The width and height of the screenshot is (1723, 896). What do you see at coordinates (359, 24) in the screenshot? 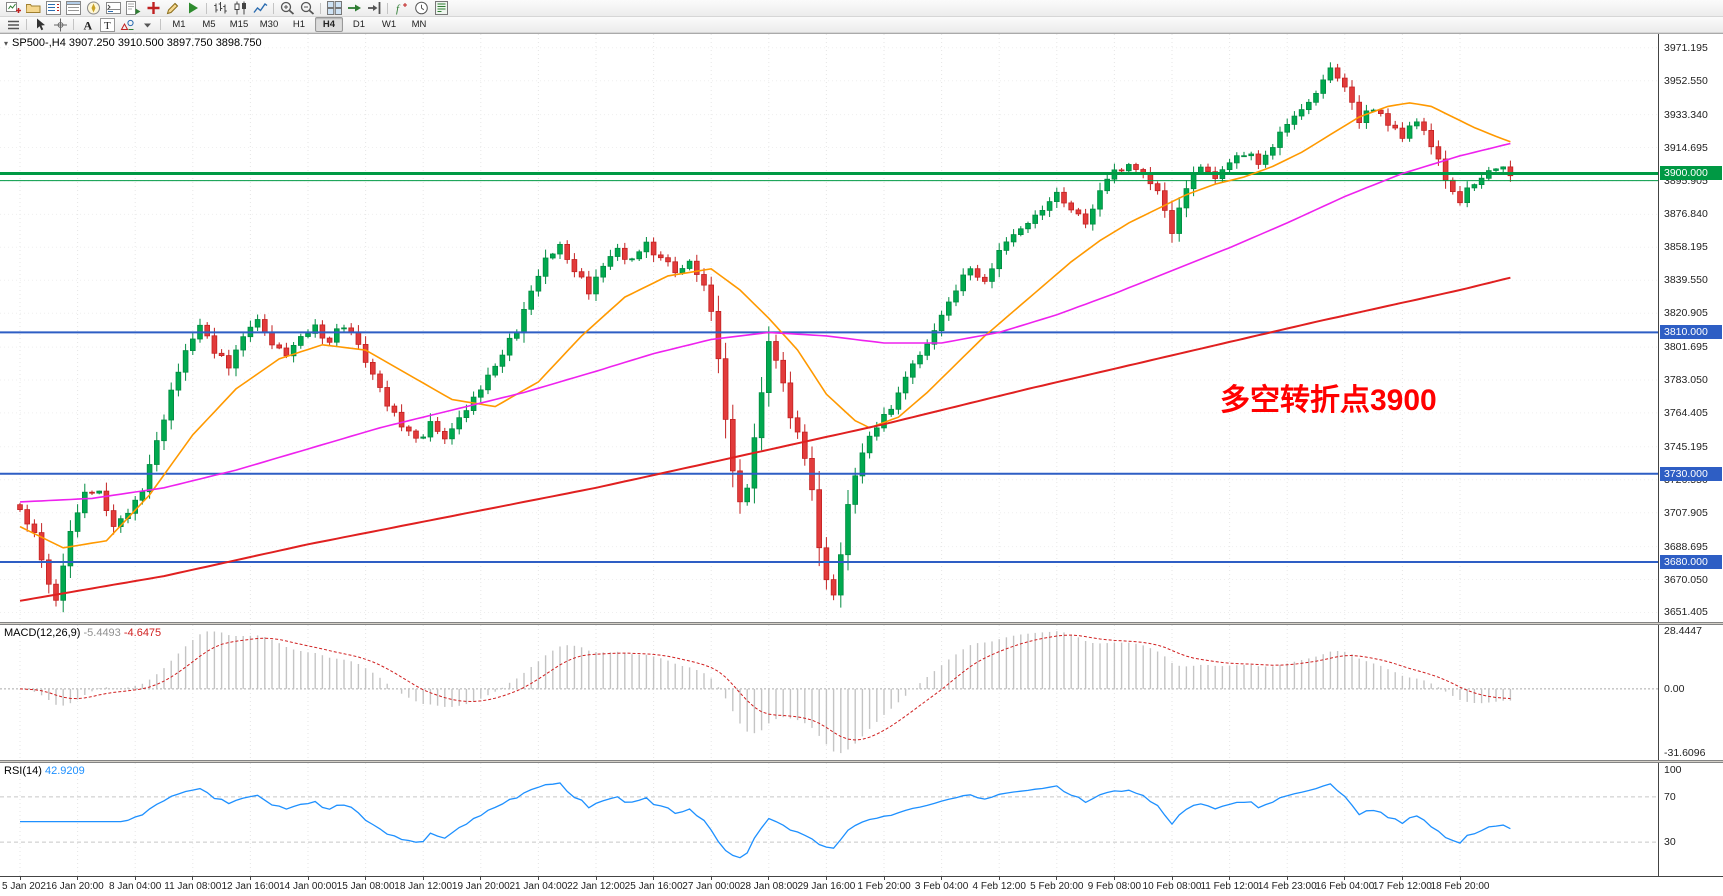
I see `timeframe-button-d1: D1` at bounding box center [359, 24].